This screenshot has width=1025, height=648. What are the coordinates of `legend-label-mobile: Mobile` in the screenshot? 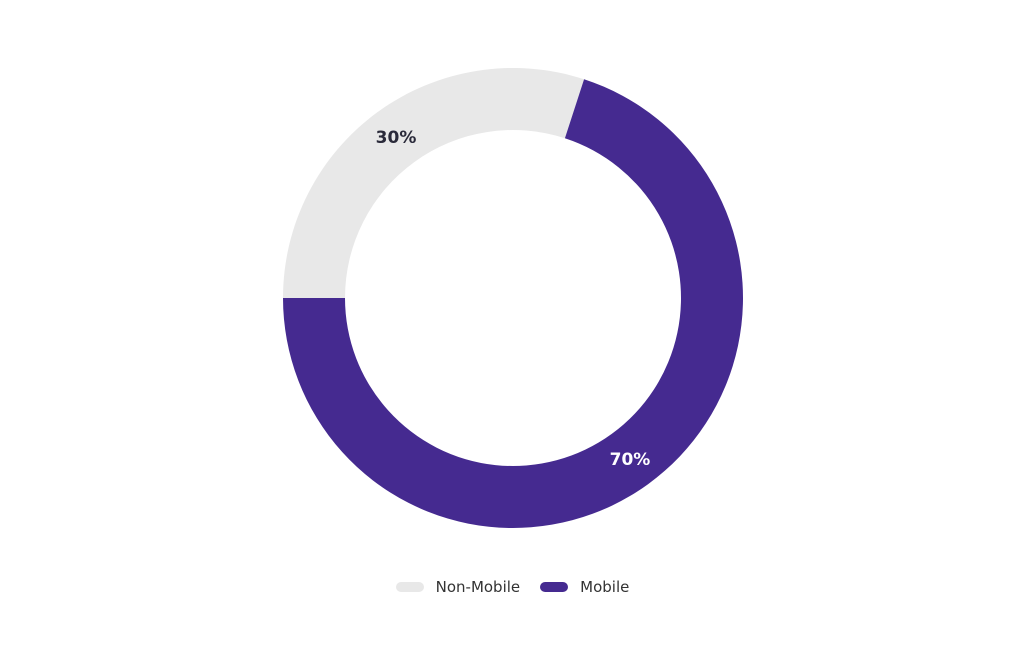 It's located at (605, 587).